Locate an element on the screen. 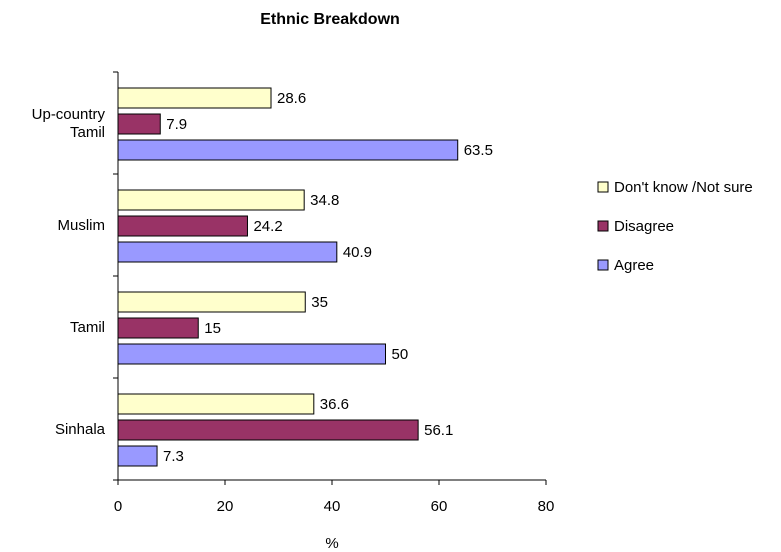 The height and width of the screenshot is (552, 781). x-tick-label: 0 is located at coordinates (118, 506).